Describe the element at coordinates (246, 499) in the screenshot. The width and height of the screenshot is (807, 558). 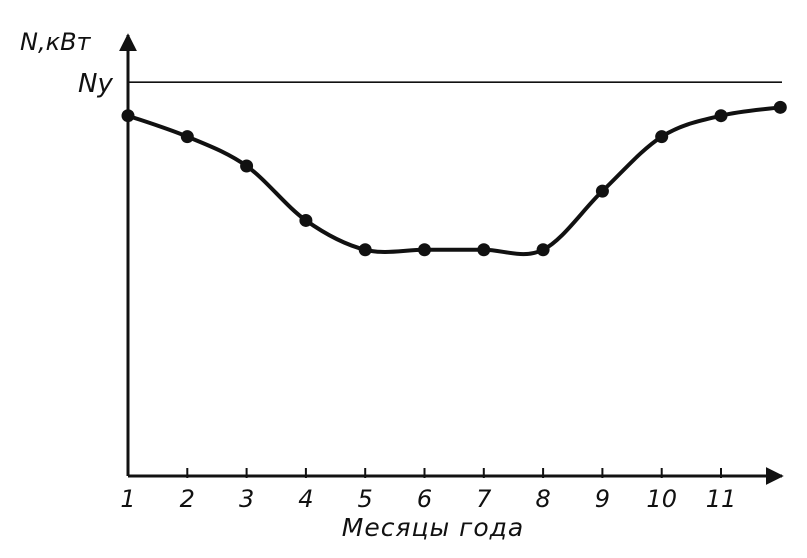
I see `x-tick-label: 3` at that location.